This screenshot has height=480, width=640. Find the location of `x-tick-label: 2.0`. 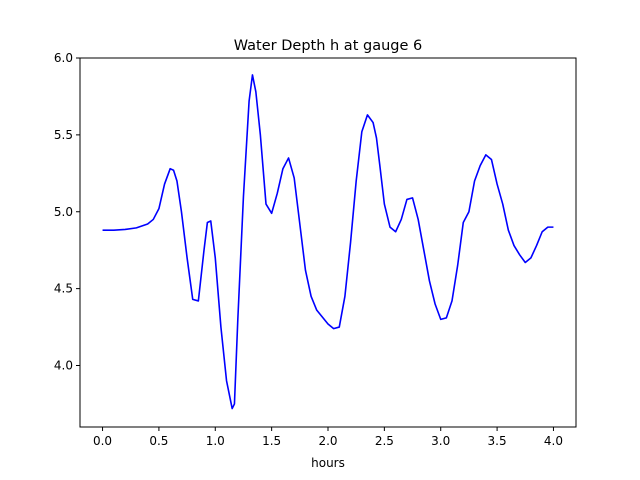

x-tick-label: 2.0 is located at coordinates (327, 441).